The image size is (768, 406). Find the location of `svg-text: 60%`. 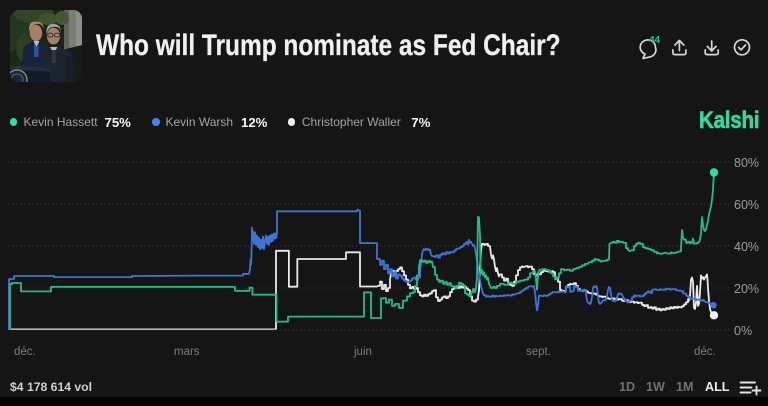

svg-text: 60% is located at coordinates (746, 205).